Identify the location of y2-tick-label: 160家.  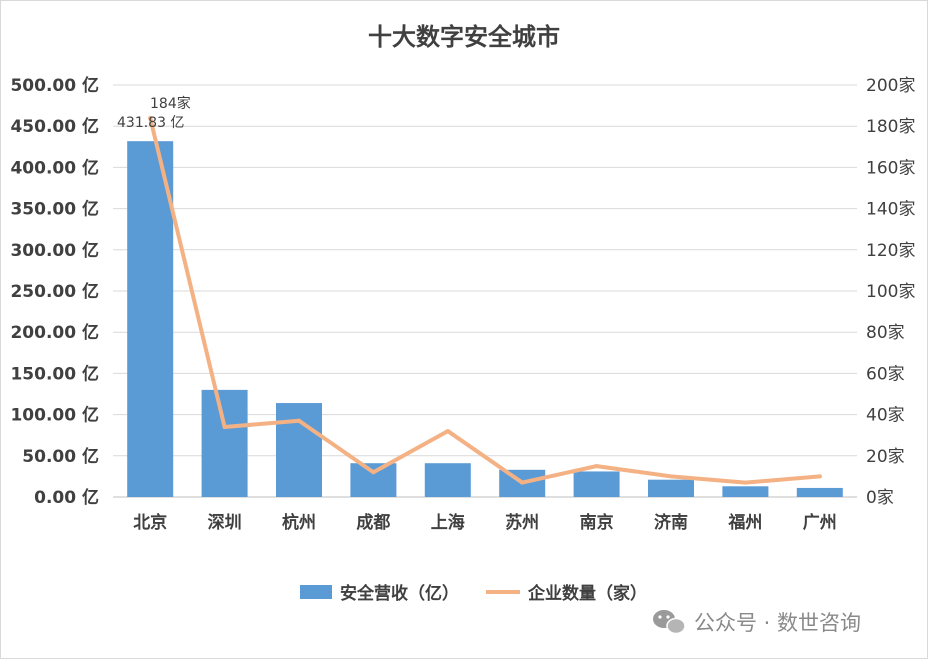
(890, 168).